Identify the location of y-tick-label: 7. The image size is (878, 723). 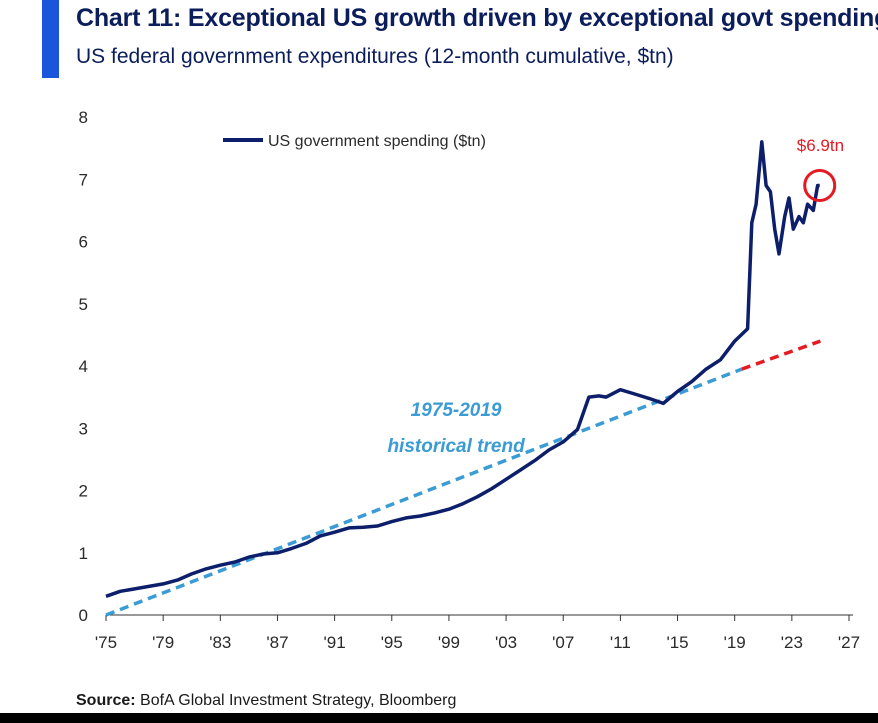
(83, 179).